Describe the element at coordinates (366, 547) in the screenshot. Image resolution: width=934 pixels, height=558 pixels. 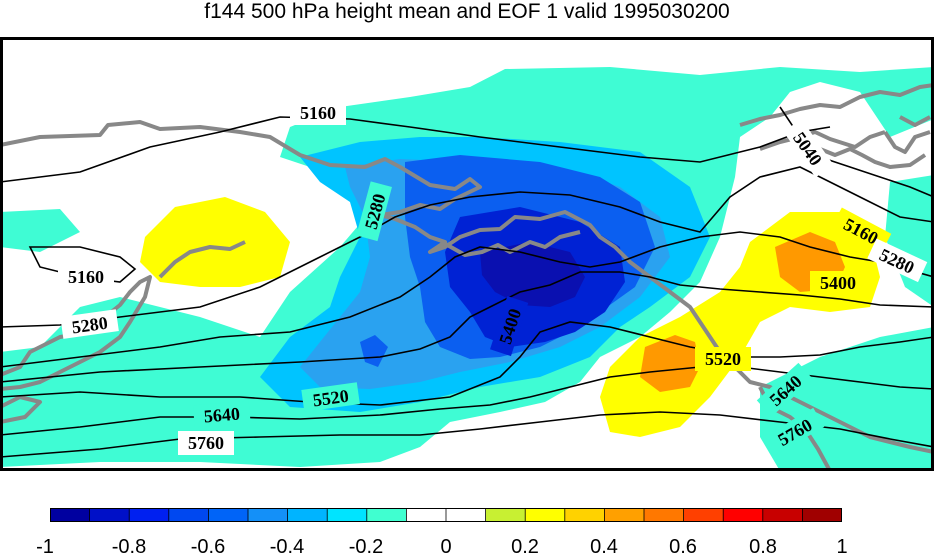
I see `colorbar-tick-label: -0.2` at that location.